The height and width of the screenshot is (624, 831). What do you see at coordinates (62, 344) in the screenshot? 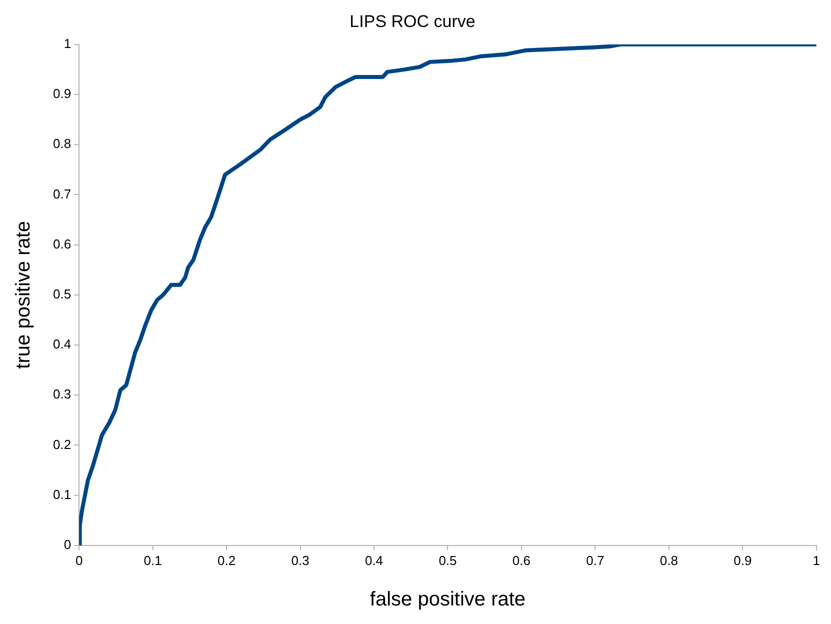
I see `y-tick-label: 0.4` at bounding box center [62, 344].